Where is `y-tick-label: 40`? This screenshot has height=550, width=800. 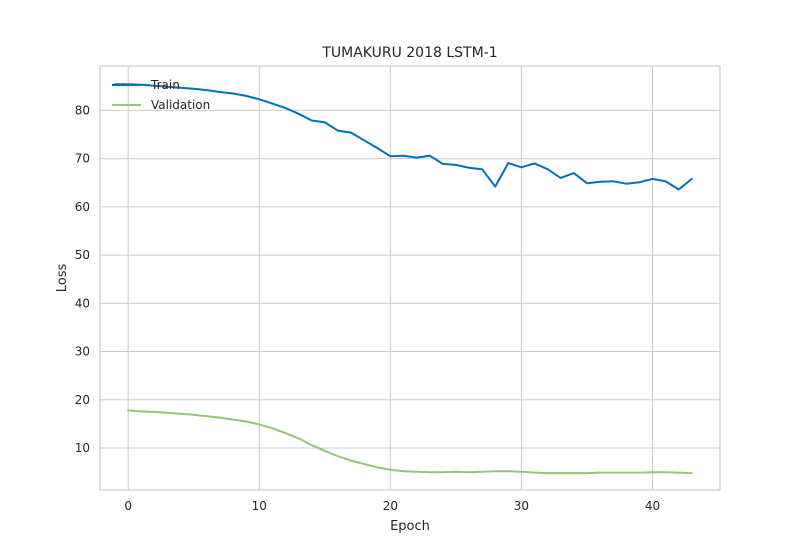
y-tick-label: 40 is located at coordinates (82, 303).